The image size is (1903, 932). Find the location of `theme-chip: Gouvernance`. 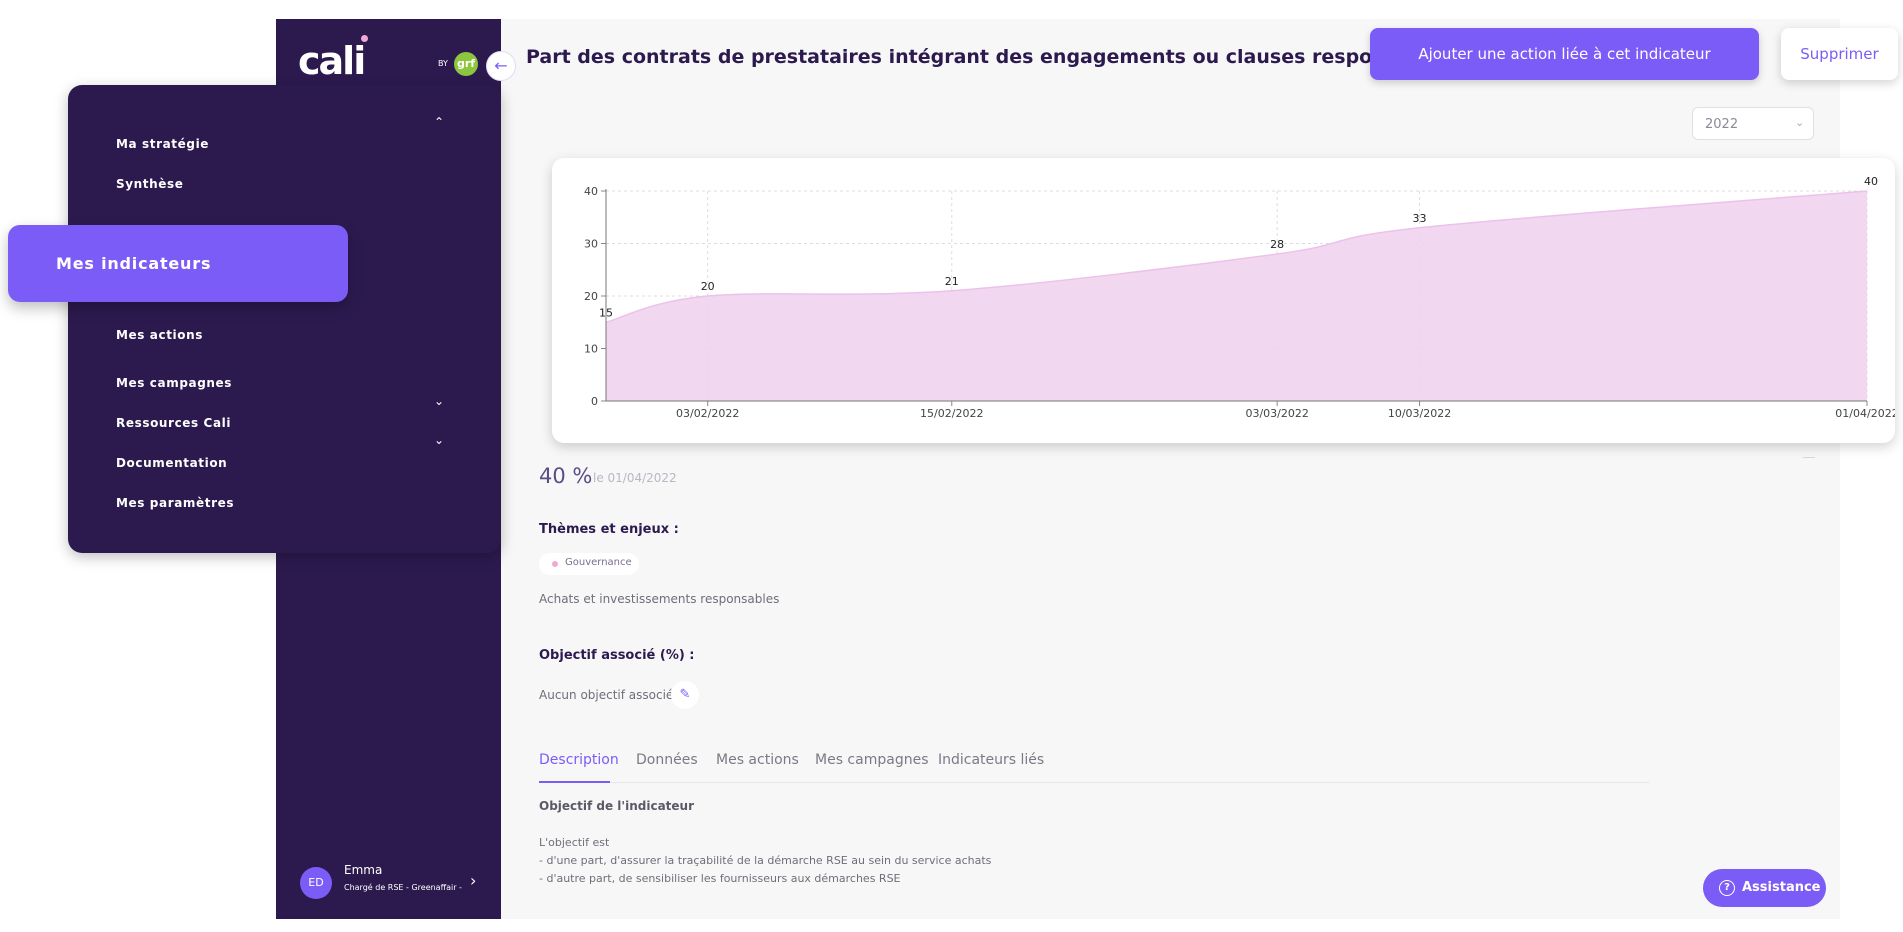

theme-chip: Gouvernance is located at coordinates (589, 564).